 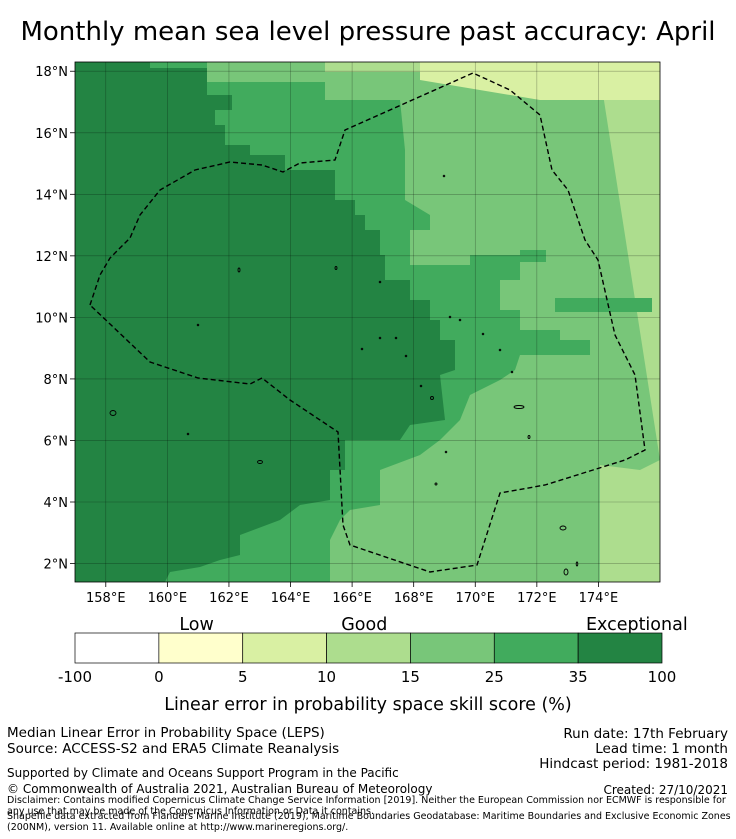 I want to click on colorbar-tick-label: -100, so click(x=75, y=677).